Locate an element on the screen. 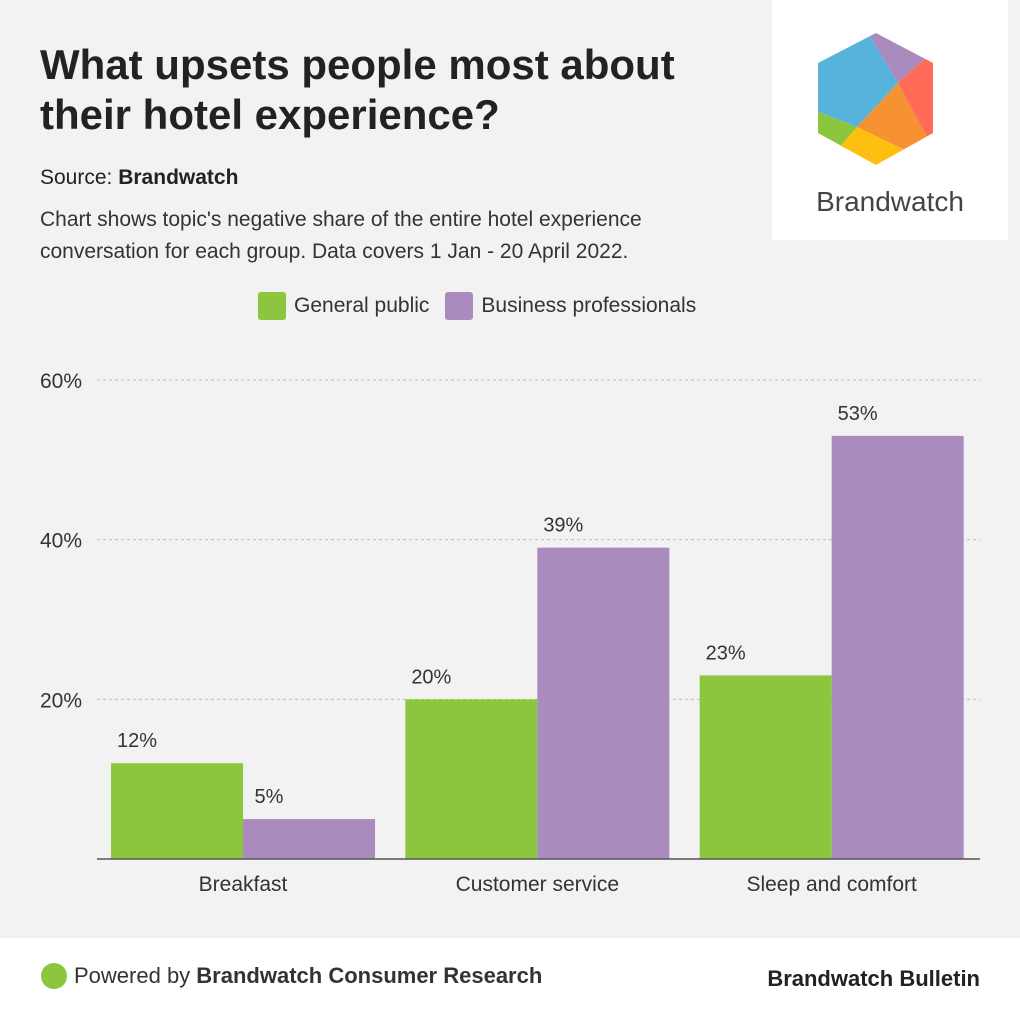  x-tick-label: Sleep and comfort is located at coordinates (831, 884).